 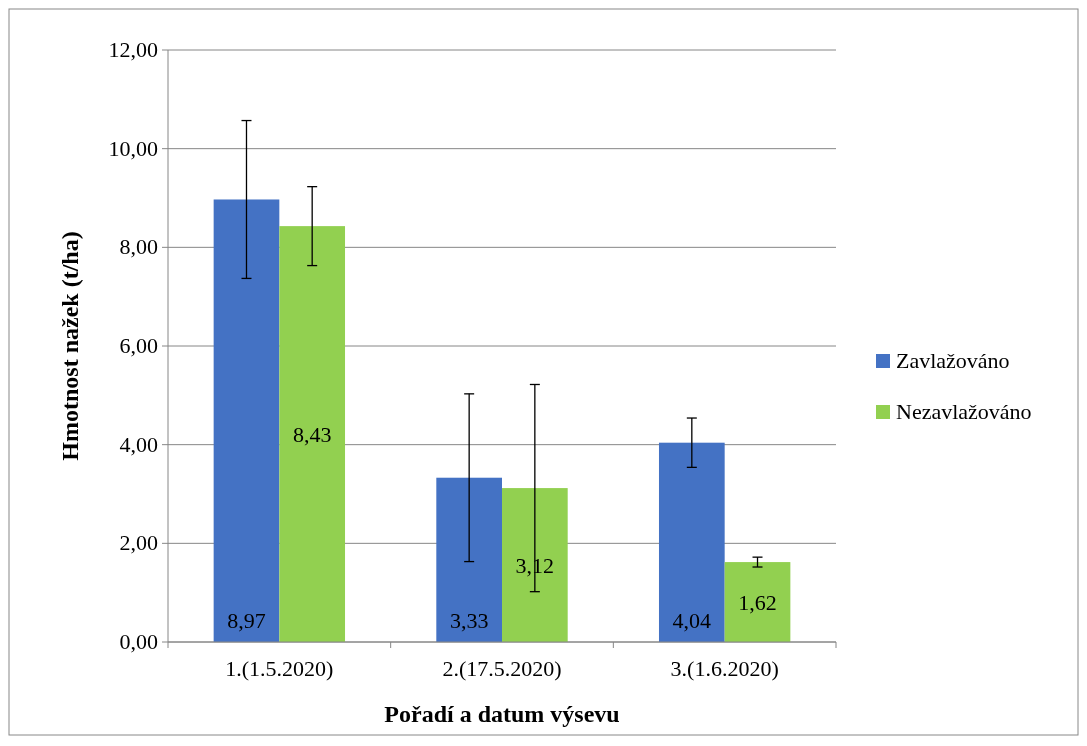 What do you see at coordinates (138, 345) in the screenshot?
I see `y-tick-label: 6,00` at bounding box center [138, 345].